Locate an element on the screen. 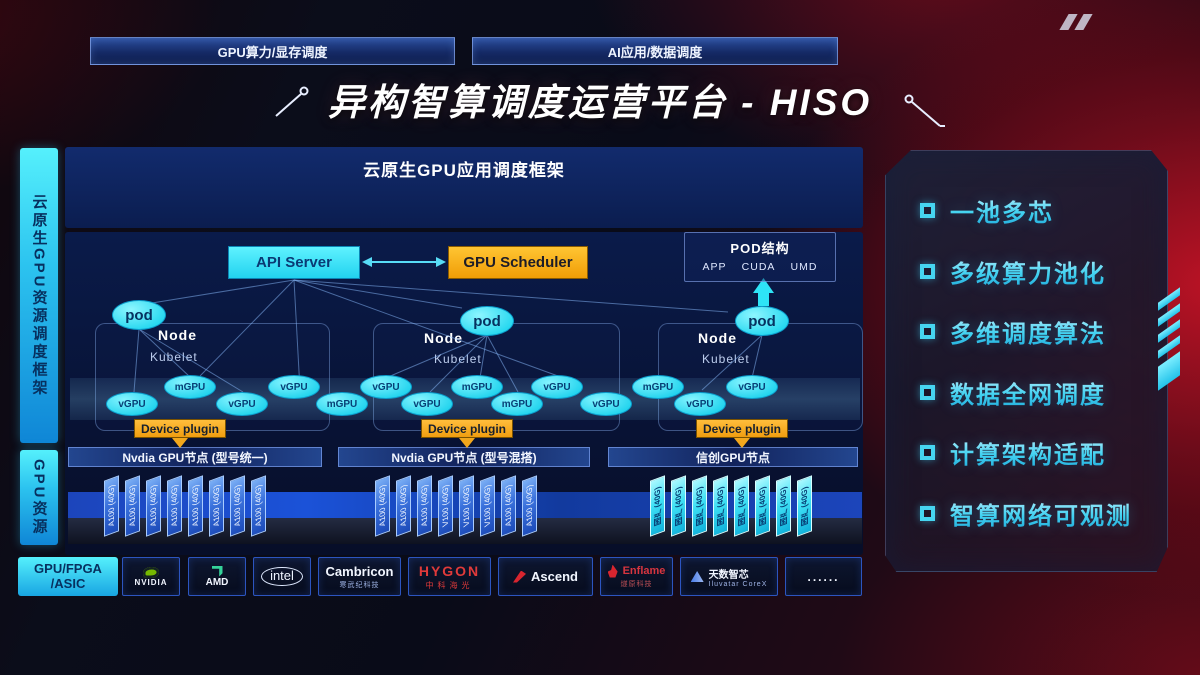  hazard-stripes-decor is located at coordinates (1169, 339).